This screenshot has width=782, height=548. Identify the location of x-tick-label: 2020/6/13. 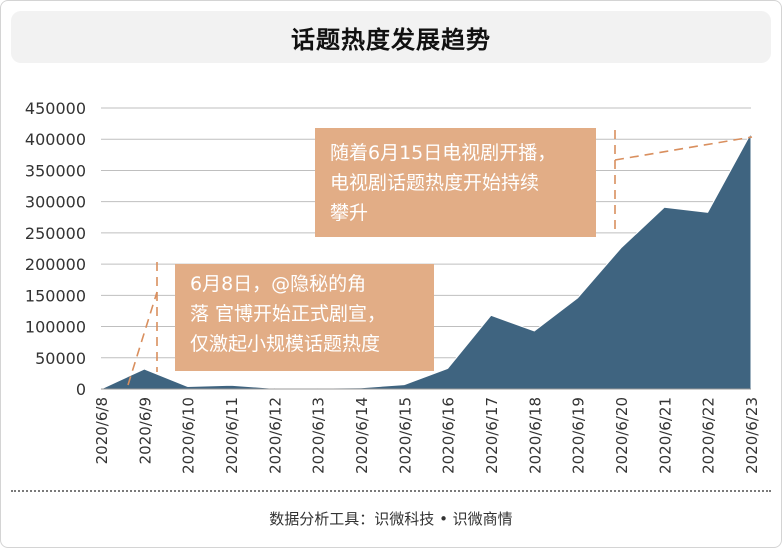
(319, 435).